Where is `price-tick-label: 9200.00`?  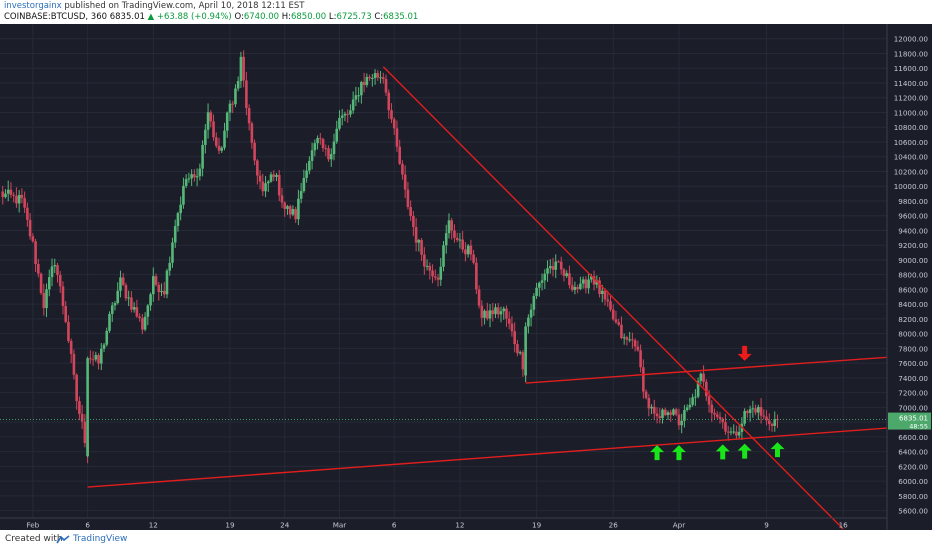
price-tick-label: 9200.00 is located at coordinates (913, 245).